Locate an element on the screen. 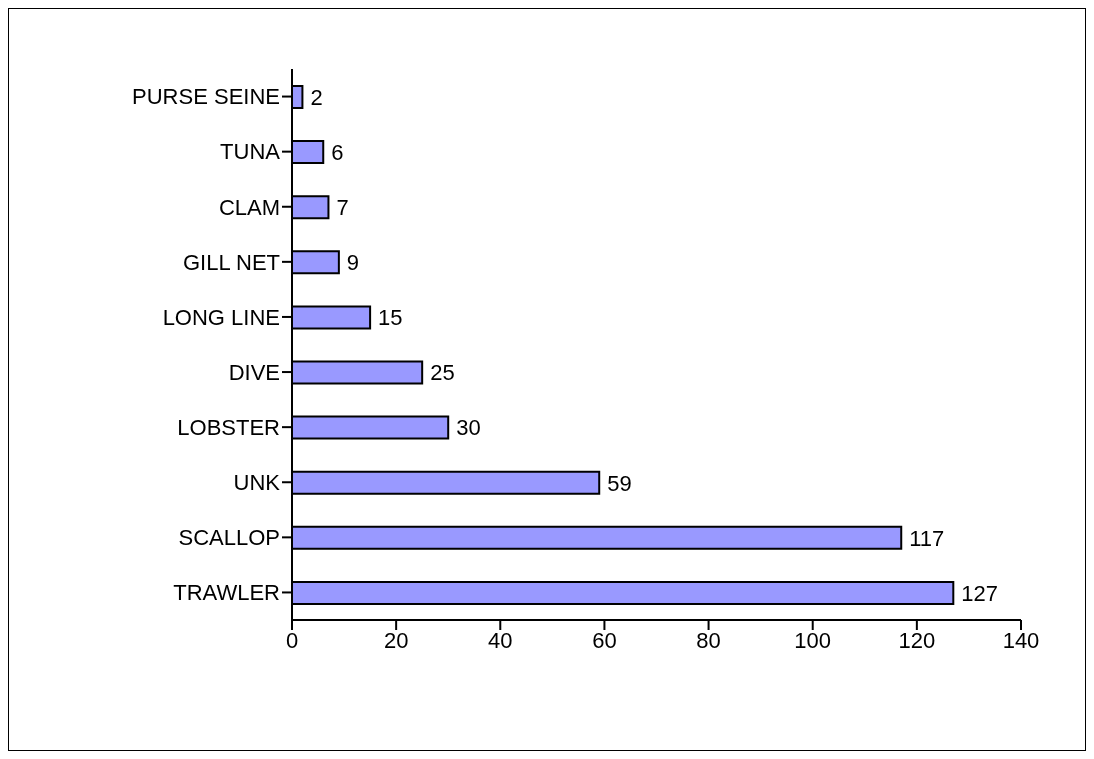  data-label: 127 is located at coordinates (980, 593).